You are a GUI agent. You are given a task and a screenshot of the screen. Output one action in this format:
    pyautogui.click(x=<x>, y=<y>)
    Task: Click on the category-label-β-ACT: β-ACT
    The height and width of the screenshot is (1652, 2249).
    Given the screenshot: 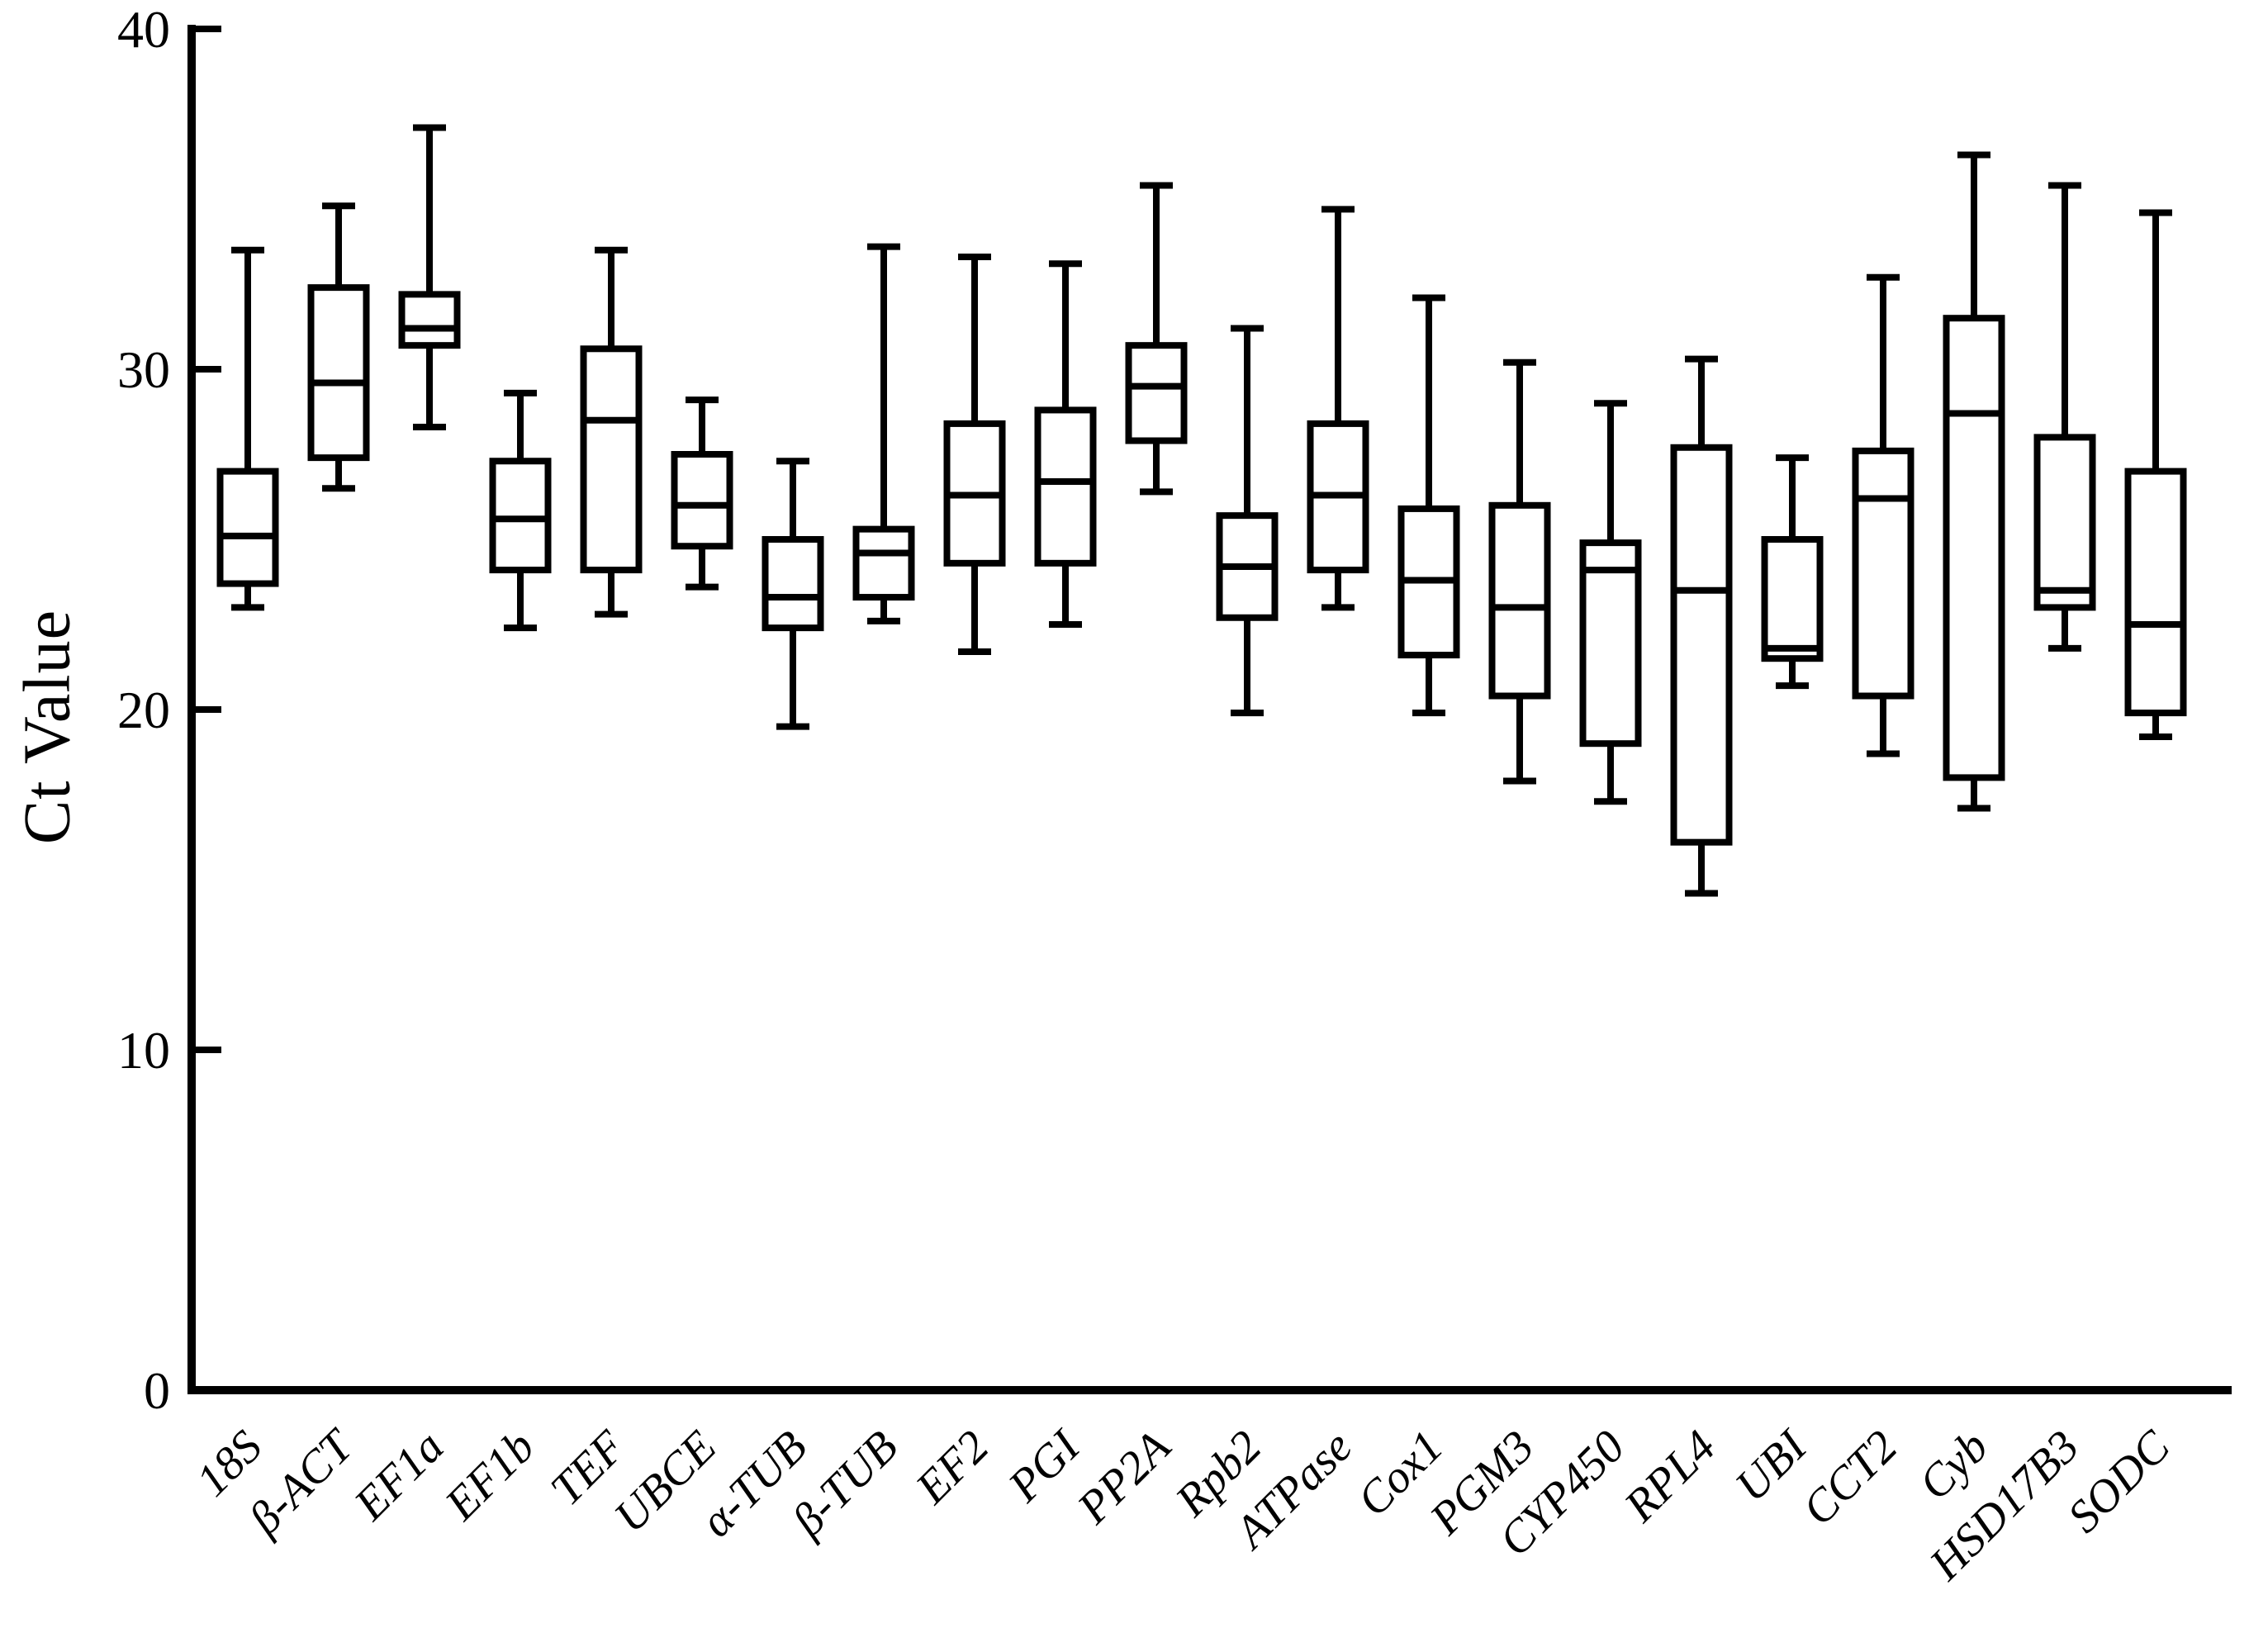 What is the action you would take?
    pyautogui.click(x=302, y=1482)
    